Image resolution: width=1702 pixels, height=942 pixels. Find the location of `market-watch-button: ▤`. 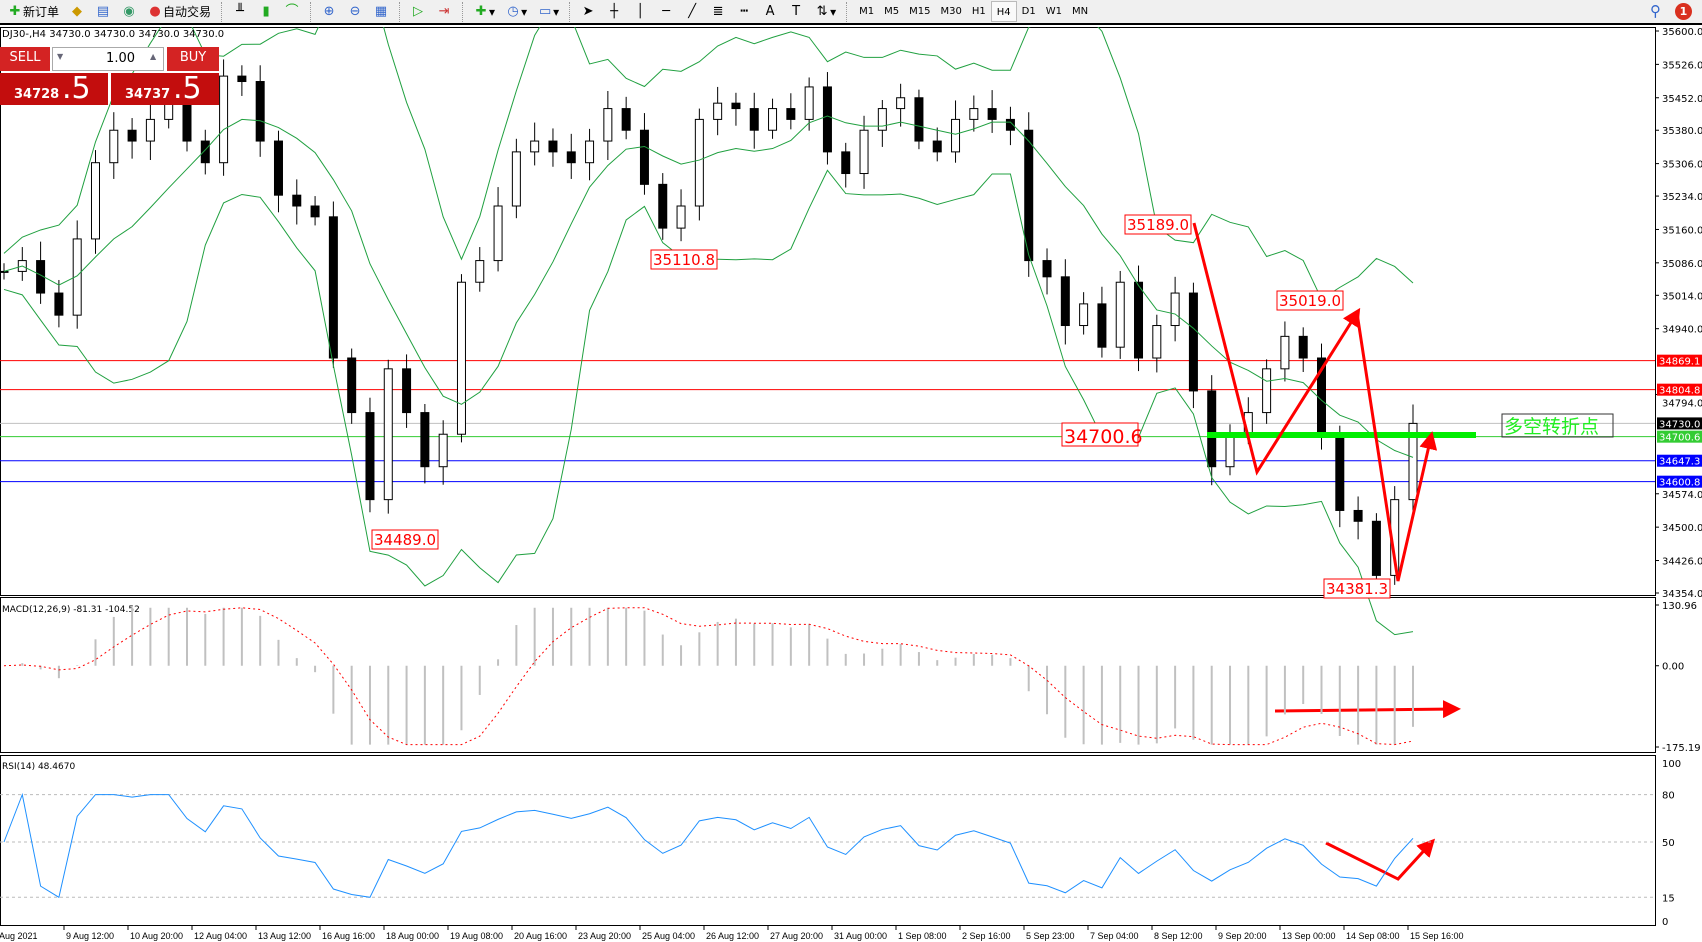

market-watch-button: ▤ is located at coordinates (103, 11).